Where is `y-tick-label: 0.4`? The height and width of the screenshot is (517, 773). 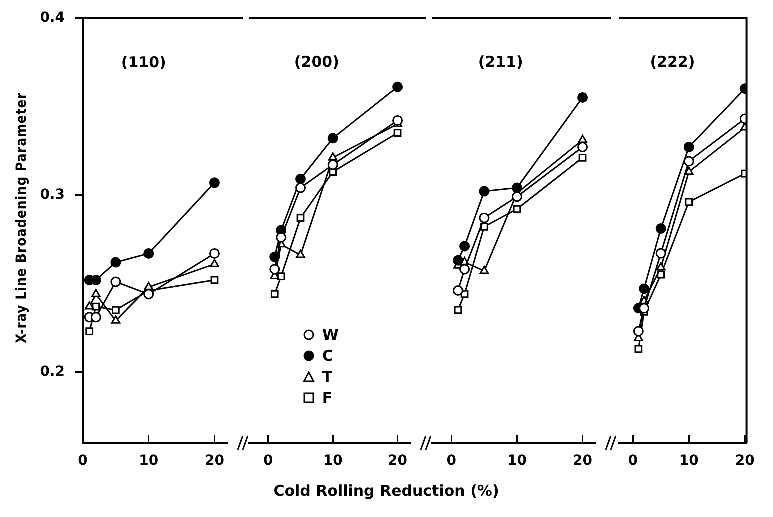
y-tick-label: 0.4 is located at coordinates (53, 18).